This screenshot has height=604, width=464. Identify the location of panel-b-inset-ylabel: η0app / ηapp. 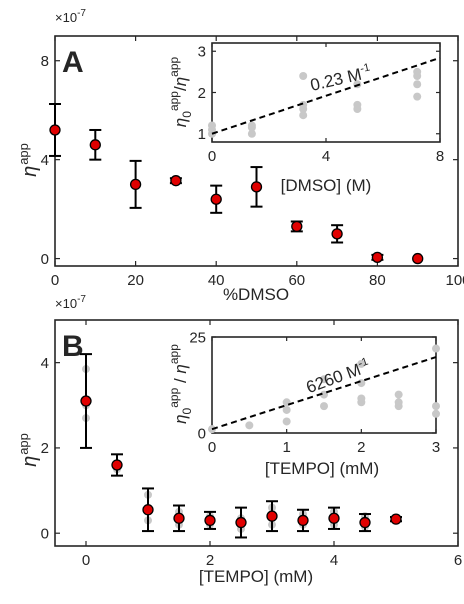
(180, 384).